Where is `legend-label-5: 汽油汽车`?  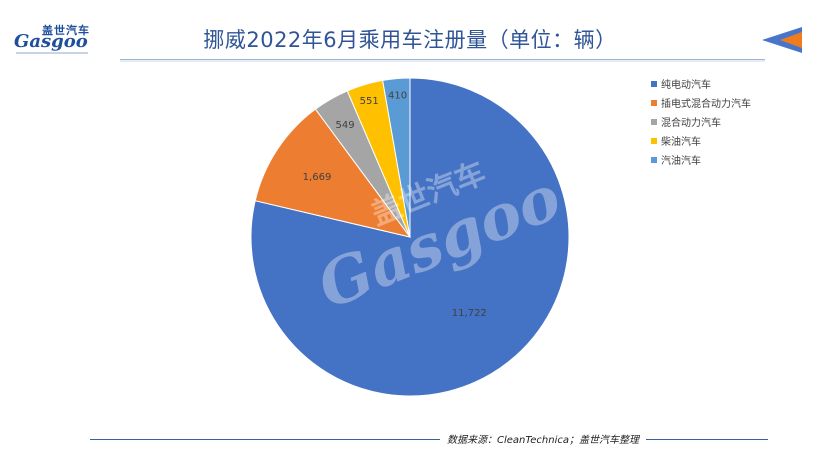
legend-label-5: 汽油汽车 is located at coordinates (681, 161).